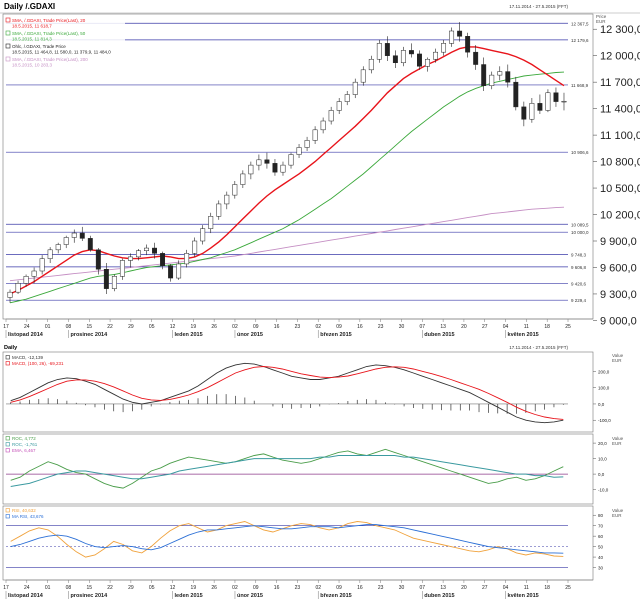 The width and height of the screenshot is (640, 600). I want to click on date-day-label: 29, so click(131, 588).